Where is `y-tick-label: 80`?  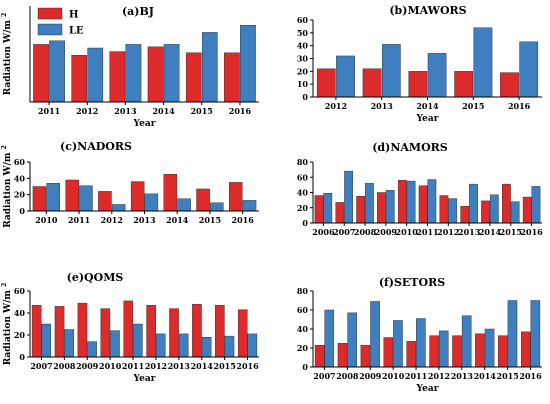 y-tick-label: 80 is located at coordinates (303, 162).